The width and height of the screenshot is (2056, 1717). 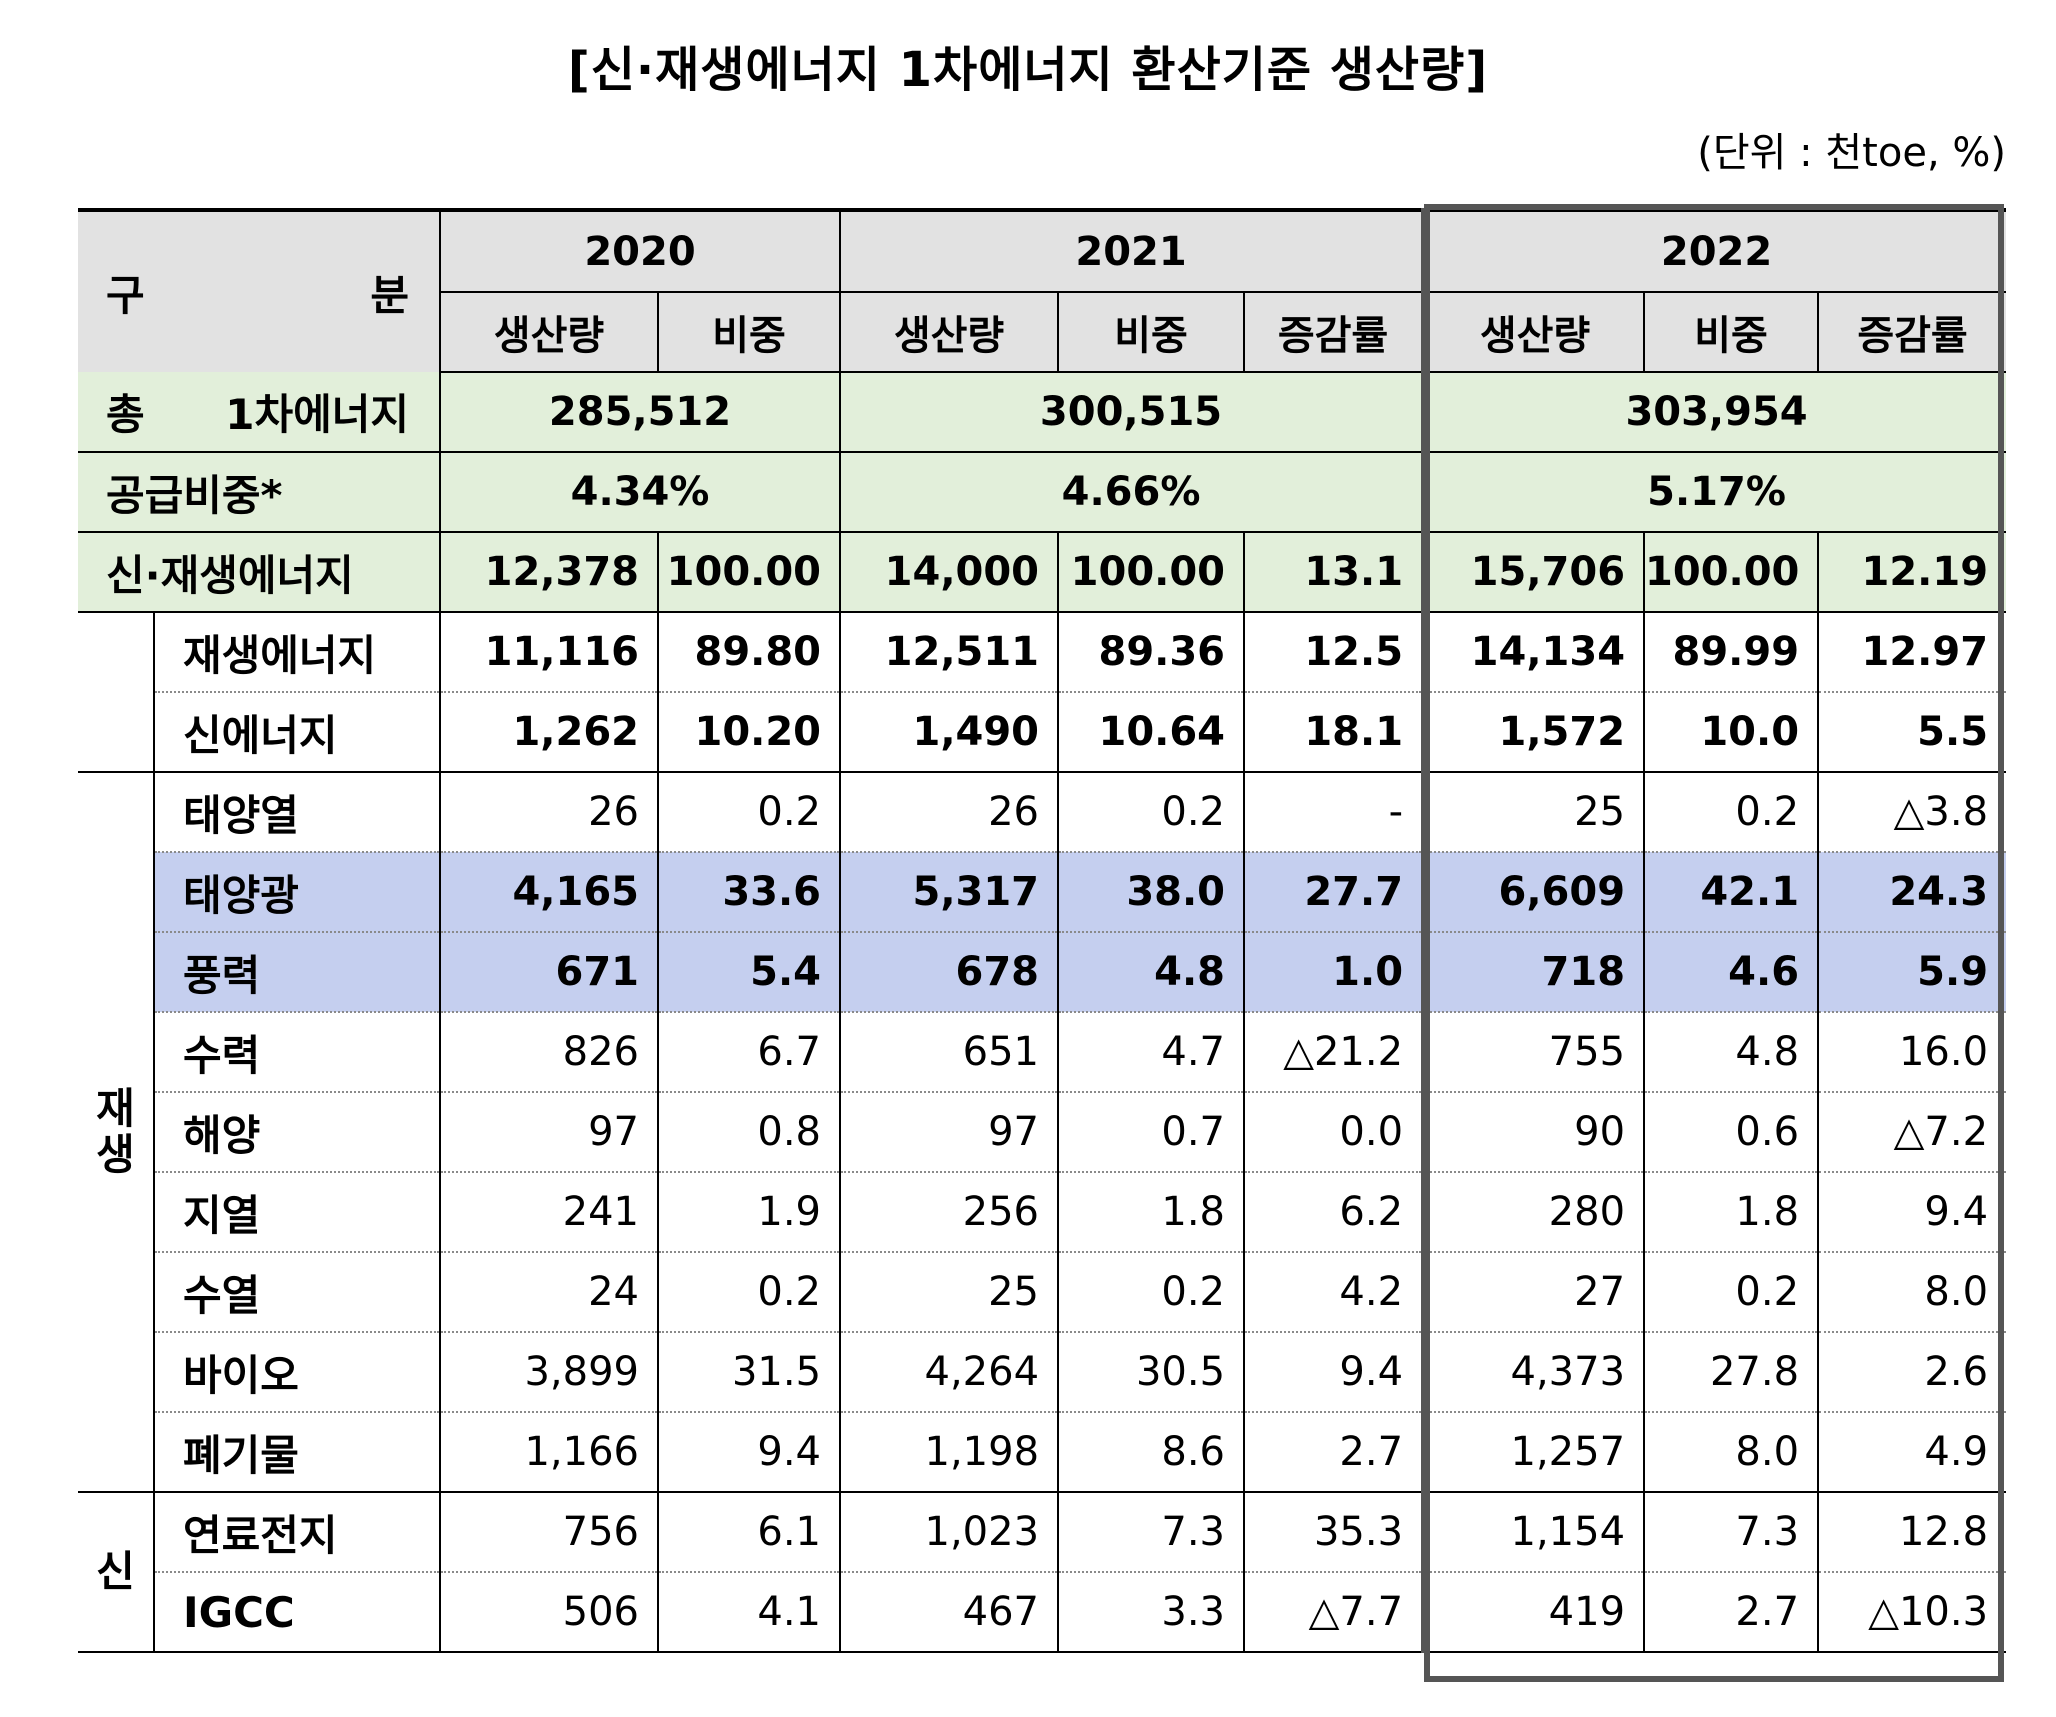 What do you see at coordinates (1912, 1132) in the screenshot?
I see `cell-value: △7.2` at bounding box center [1912, 1132].